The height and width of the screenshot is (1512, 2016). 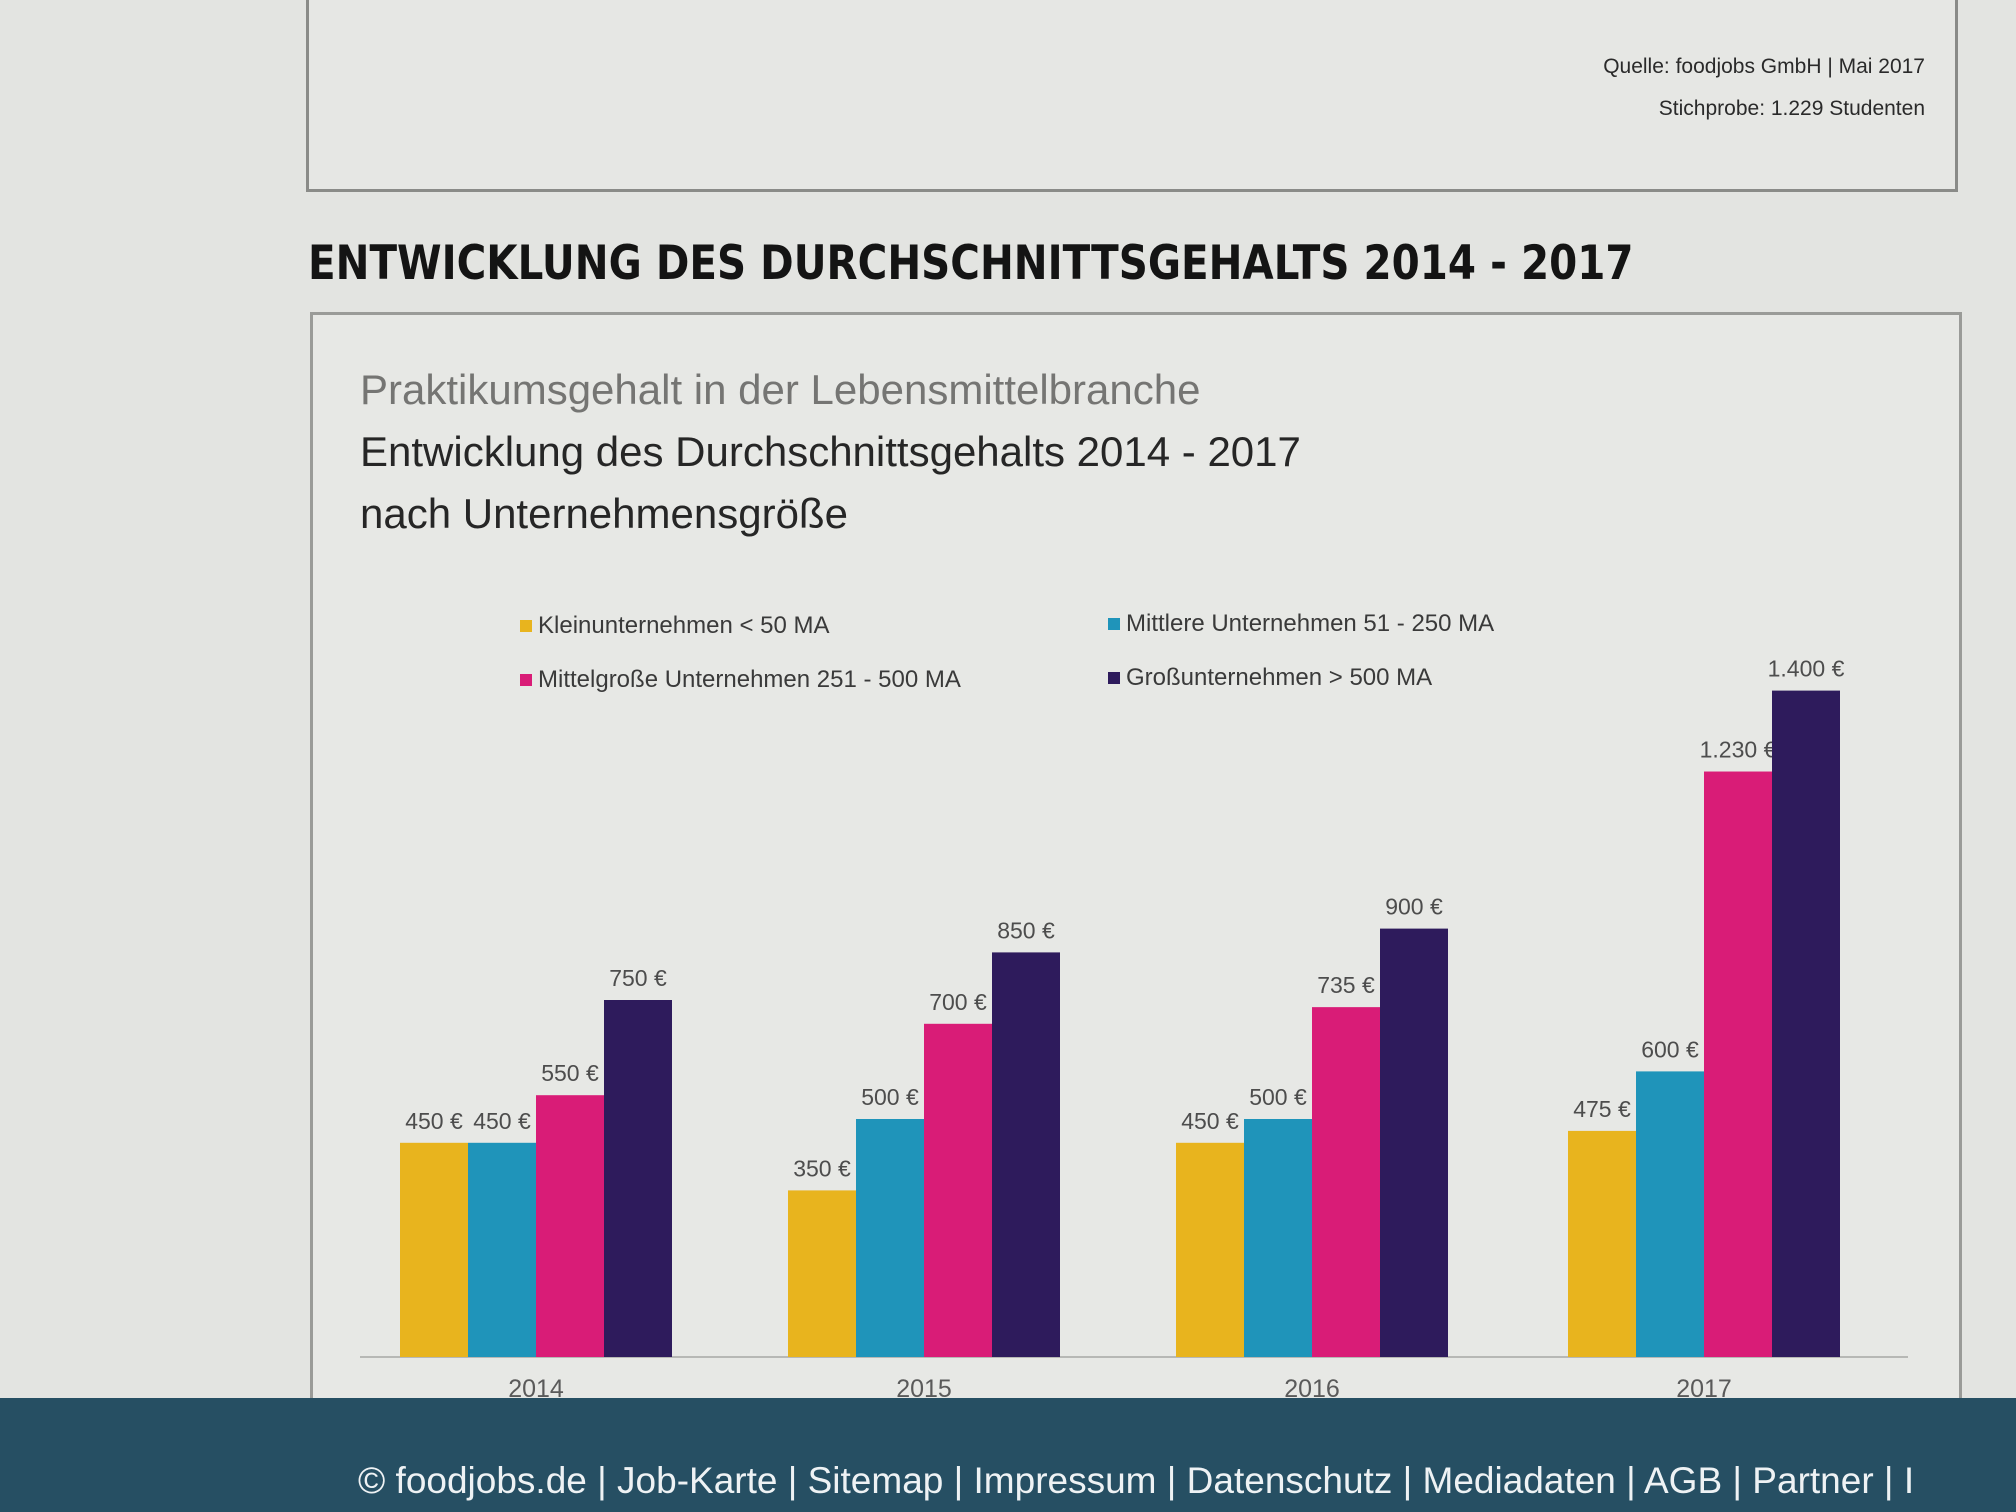 I want to click on legend-label: Mittelgroße Unternehmen 251 - 500 MA, so click(x=749, y=679).